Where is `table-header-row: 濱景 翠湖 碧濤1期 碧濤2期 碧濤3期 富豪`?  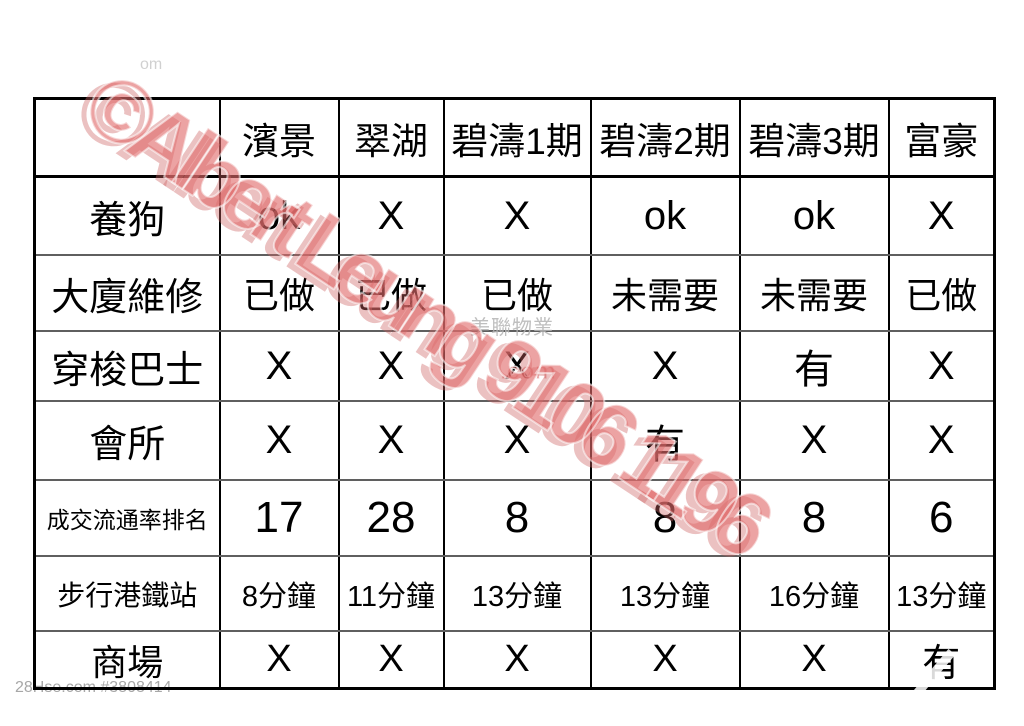 table-header-row: 濱景 翠湖 碧濤1期 碧濤2期 碧濤3期 富豪 is located at coordinates (514, 137).